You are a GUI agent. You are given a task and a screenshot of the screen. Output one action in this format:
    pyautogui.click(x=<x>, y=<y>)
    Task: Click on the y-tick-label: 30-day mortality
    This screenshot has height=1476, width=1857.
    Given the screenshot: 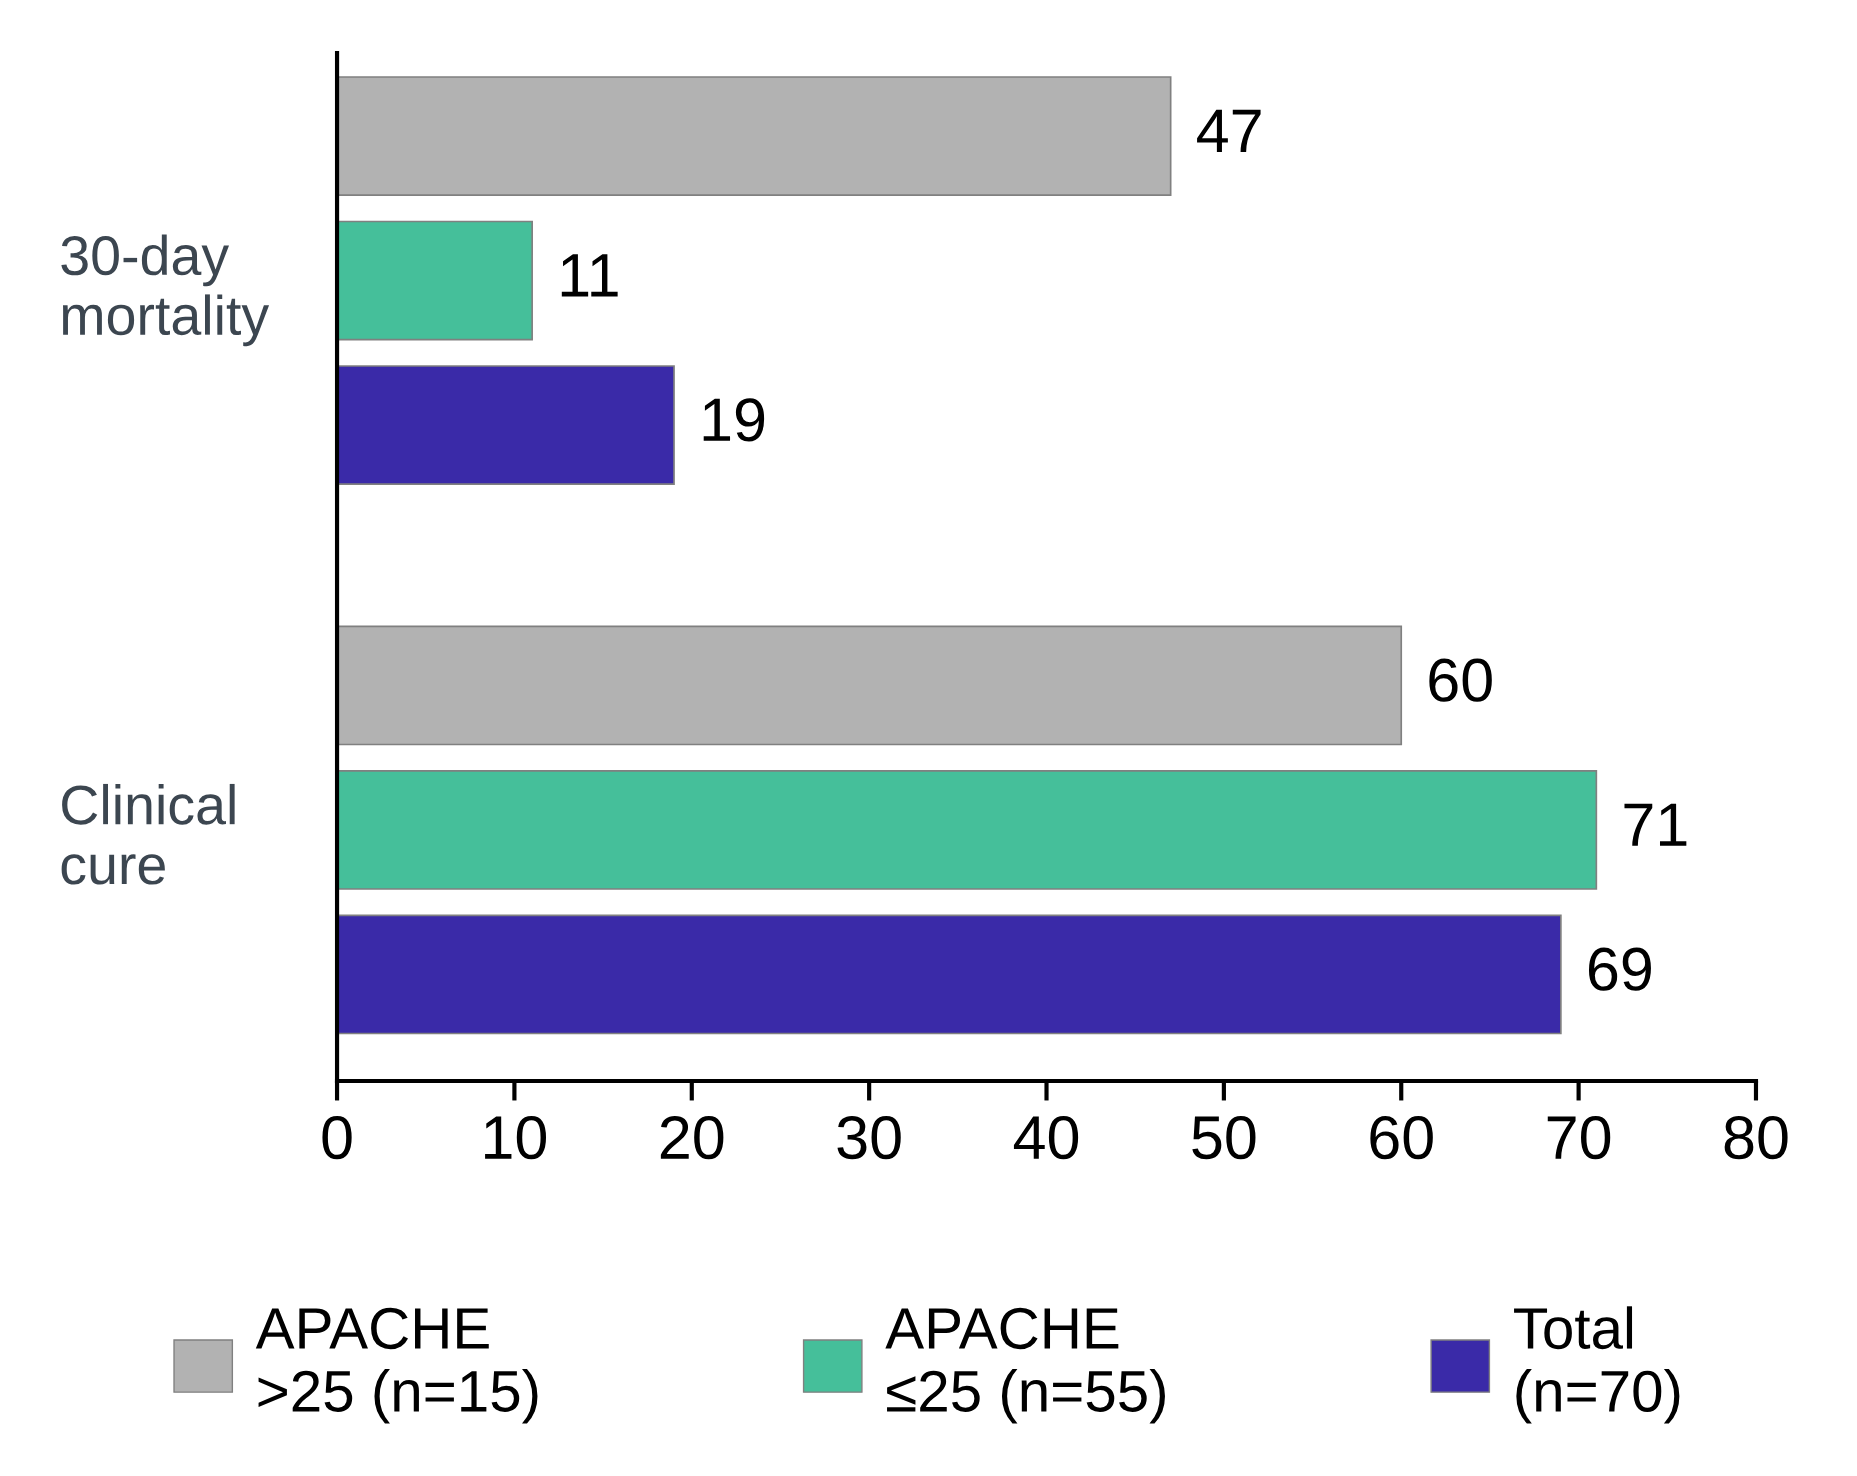 What is the action you would take?
    pyautogui.click(x=165, y=290)
    